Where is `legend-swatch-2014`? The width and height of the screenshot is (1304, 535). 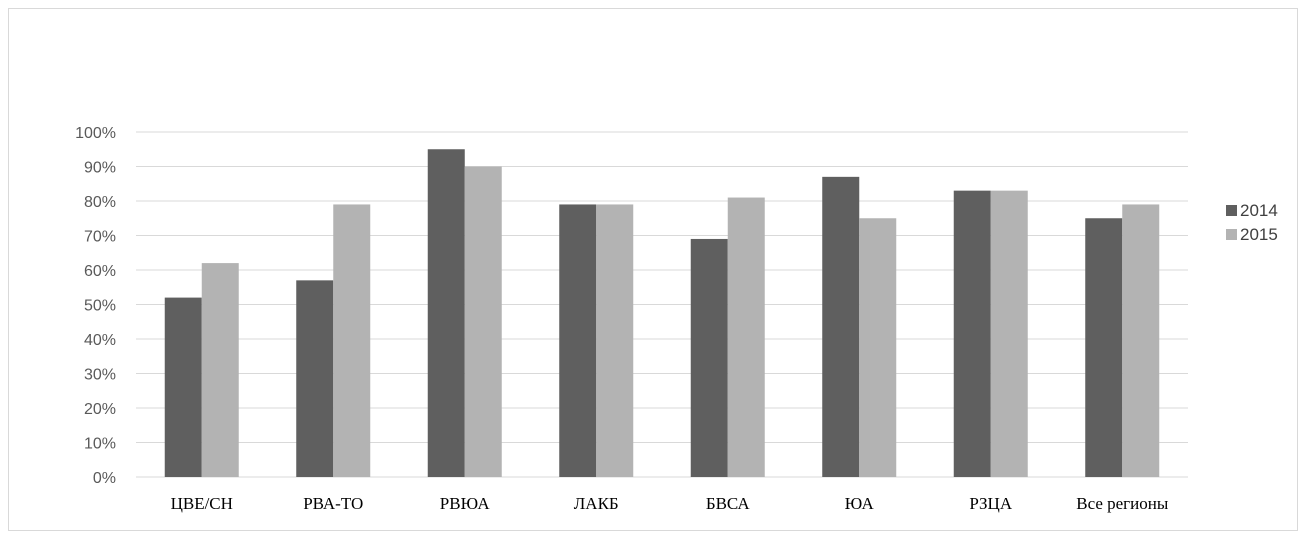 legend-swatch-2014 is located at coordinates (1231, 210).